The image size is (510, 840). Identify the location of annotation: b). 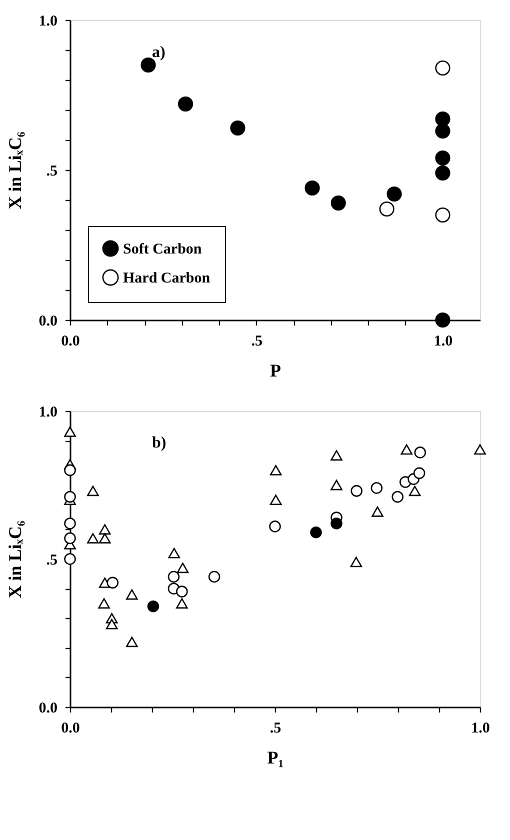
(159, 443).